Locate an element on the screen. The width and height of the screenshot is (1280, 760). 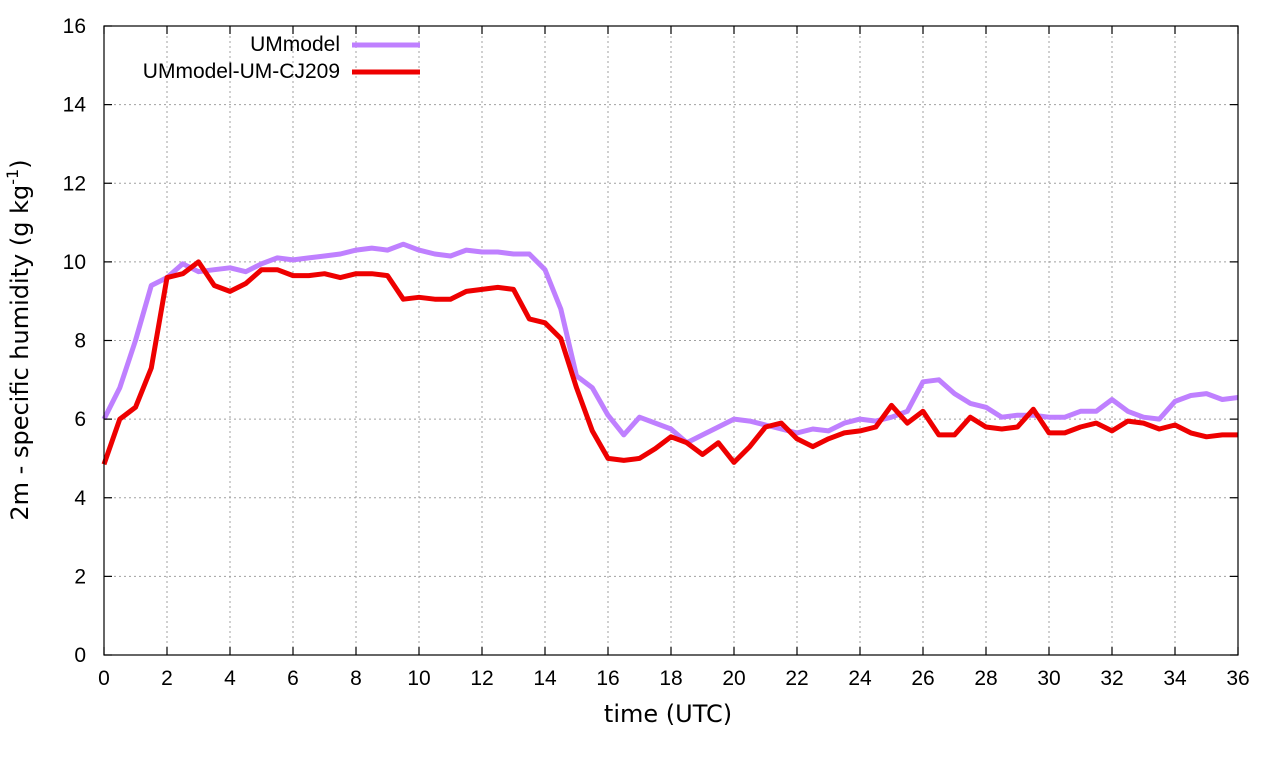
x-tick-label: 12 is located at coordinates (481, 678).